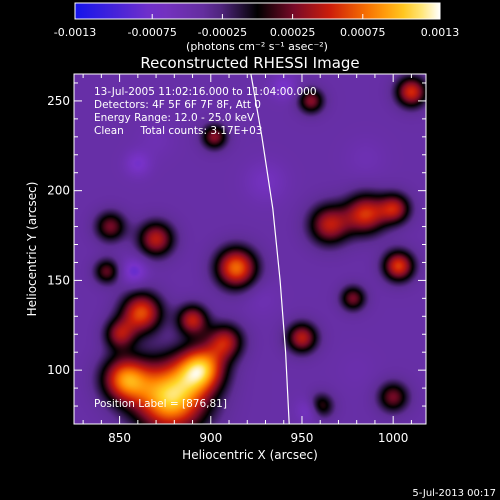 Image resolution: width=500 pixels, height=500 pixels. What do you see at coordinates (205, 92) in the screenshot?
I see `annotation-time-range: 13-Jul-2005 11:02:16.000 to 11:04:00.000` at bounding box center [205, 92].